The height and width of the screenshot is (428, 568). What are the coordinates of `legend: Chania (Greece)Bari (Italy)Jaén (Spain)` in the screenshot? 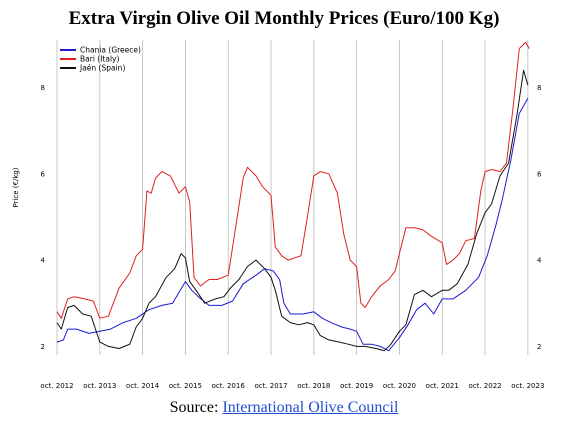 It's located at (100, 59).